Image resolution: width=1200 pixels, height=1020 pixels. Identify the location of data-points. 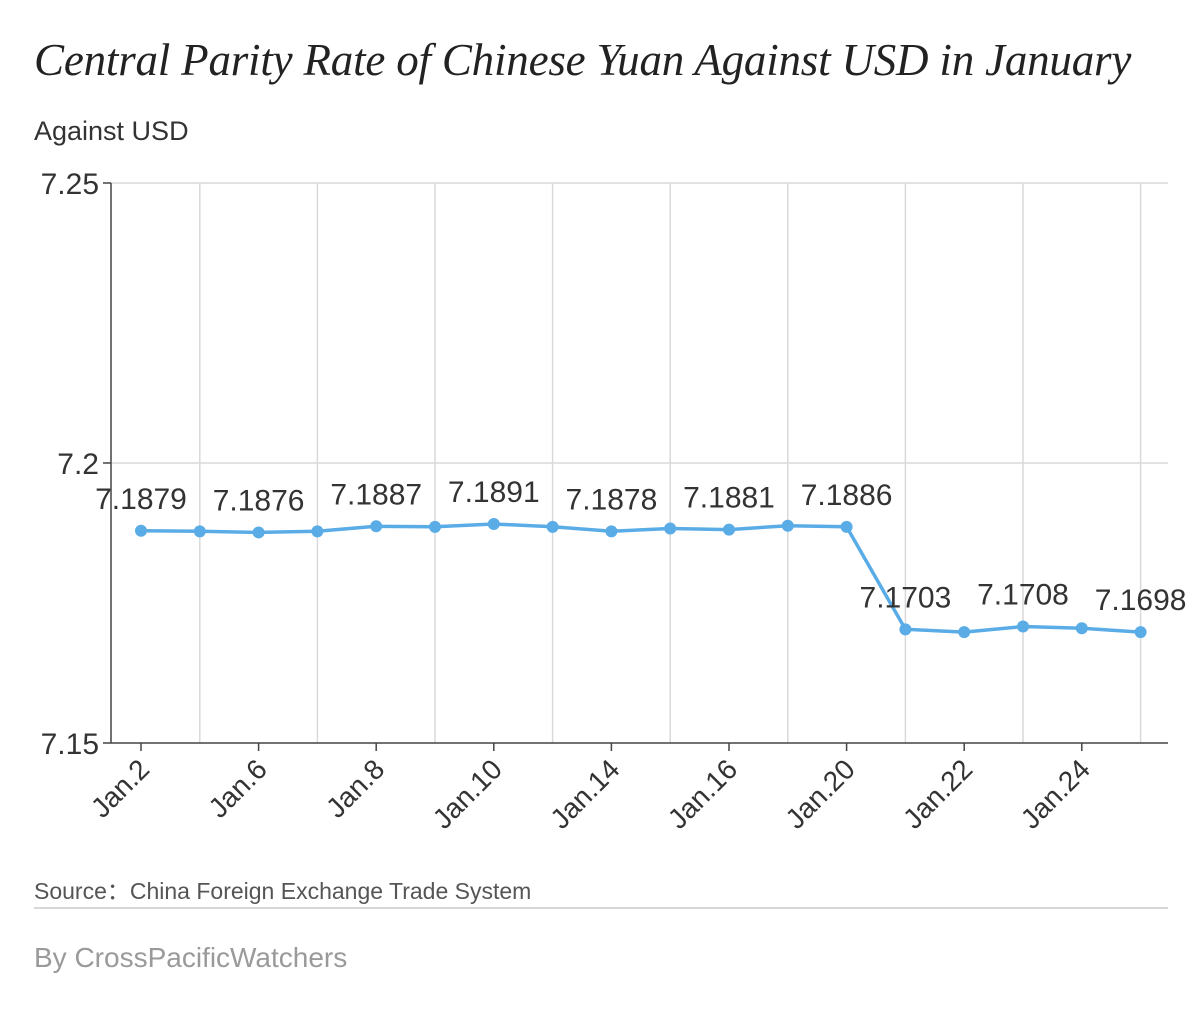
(641, 578).